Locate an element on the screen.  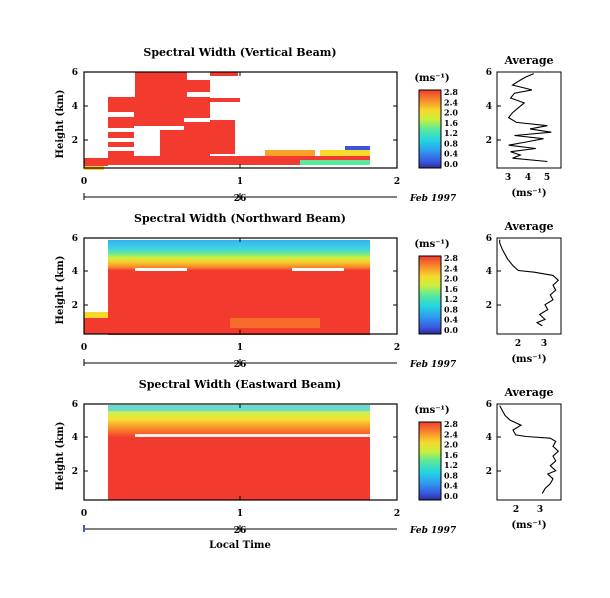
y-ticks: 2 4 6 is located at coordinates (234, 438).